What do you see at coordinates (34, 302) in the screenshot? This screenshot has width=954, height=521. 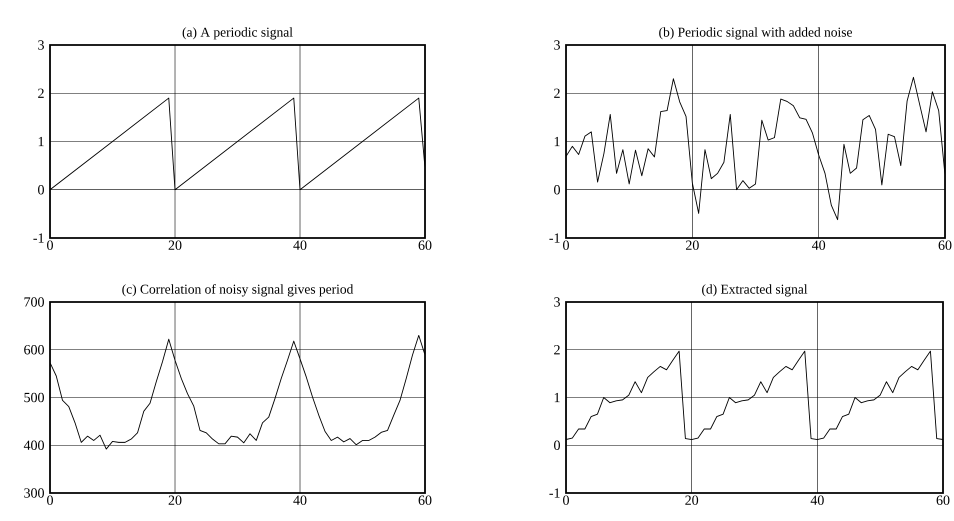 I see `y-tick-label: 700` at bounding box center [34, 302].